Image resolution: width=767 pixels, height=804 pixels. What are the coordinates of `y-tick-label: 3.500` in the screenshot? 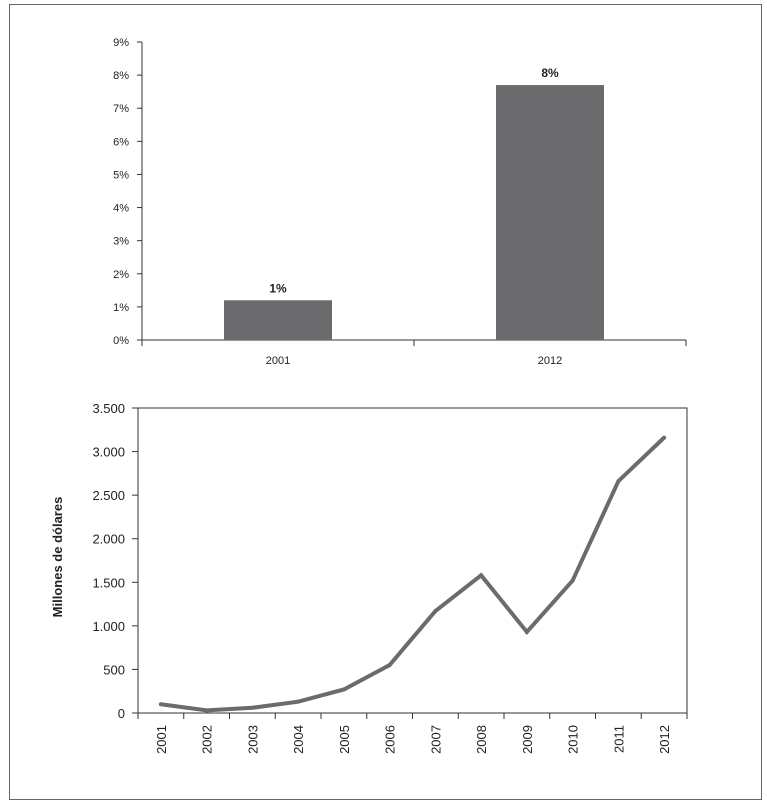 It's located at (108, 408).